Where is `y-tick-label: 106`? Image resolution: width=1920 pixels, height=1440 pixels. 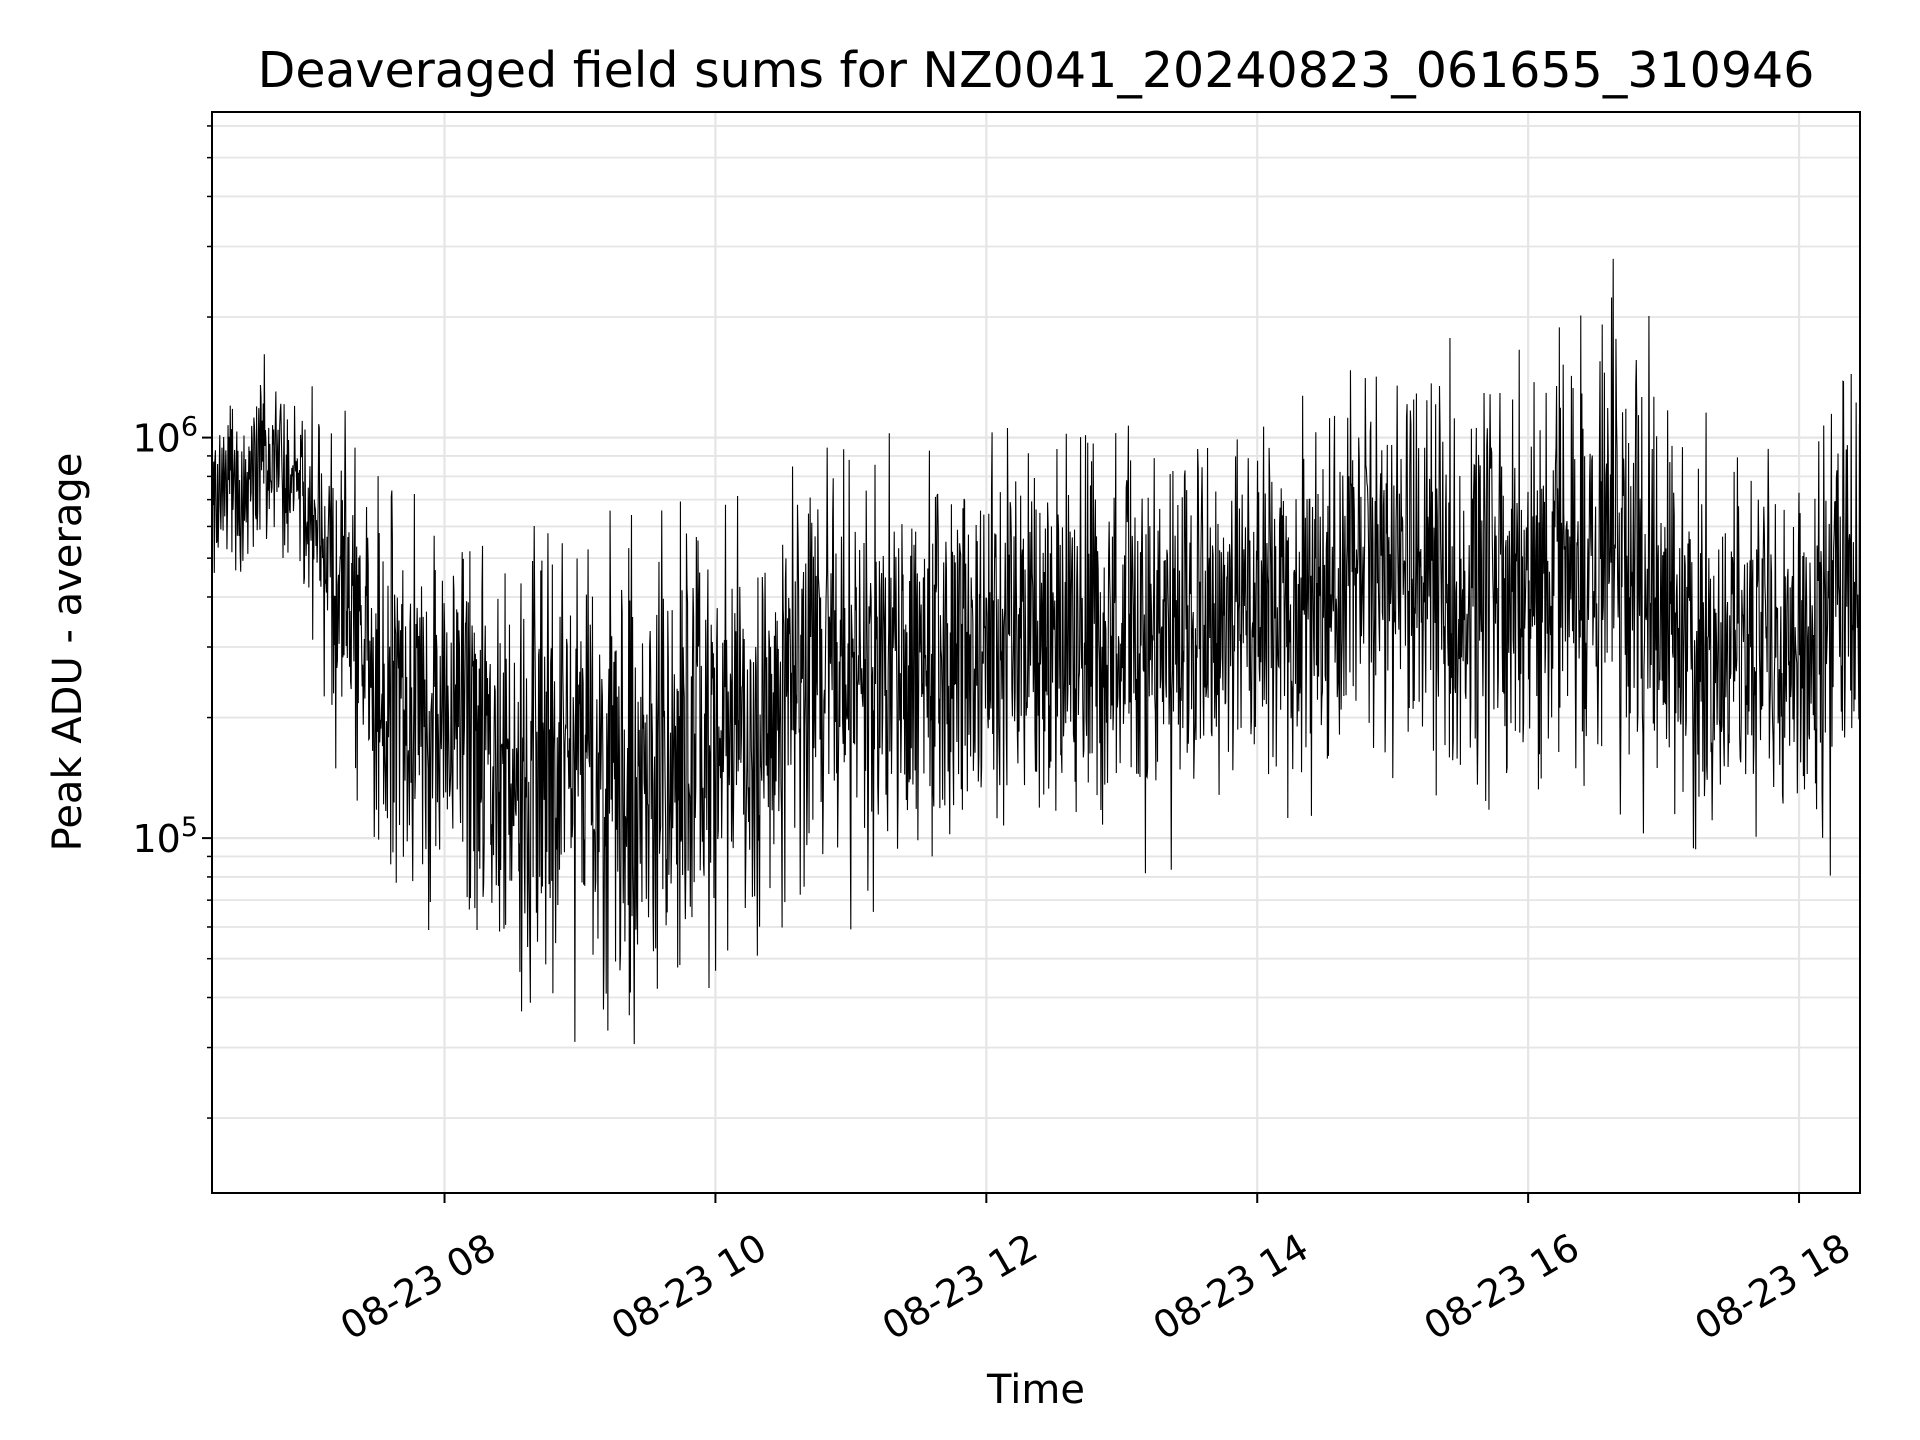
y-tick-label: 106 is located at coordinates (165, 436).